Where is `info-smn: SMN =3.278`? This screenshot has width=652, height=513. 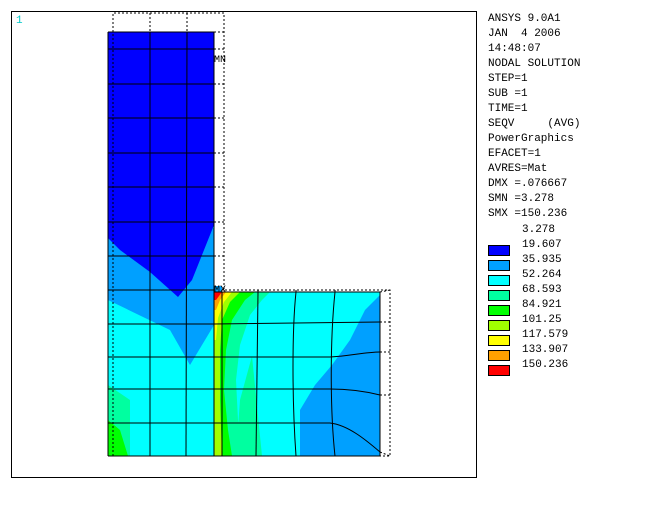 info-smn: SMN =3.278 is located at coordinates (521, 199).